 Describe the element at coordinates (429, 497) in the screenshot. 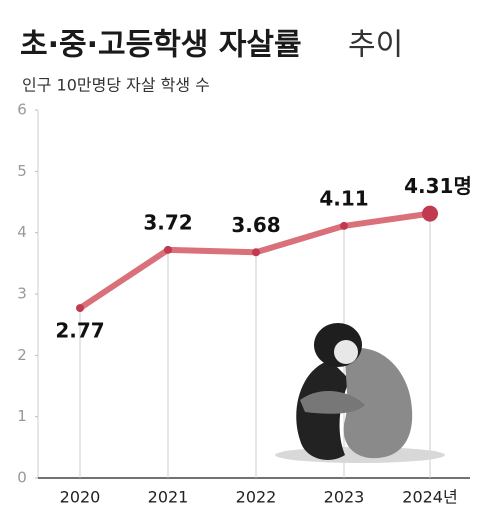

I see `x-tick-label: 2024년` at that location.